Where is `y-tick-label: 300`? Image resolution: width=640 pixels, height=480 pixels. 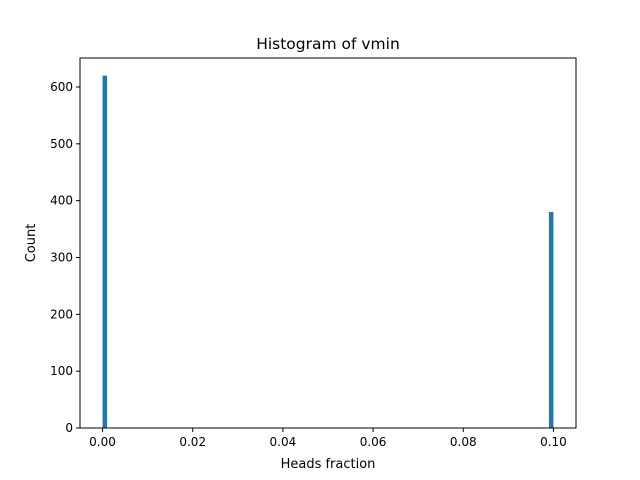 y-tick-label: 300 is located at coordinates (61, 257).